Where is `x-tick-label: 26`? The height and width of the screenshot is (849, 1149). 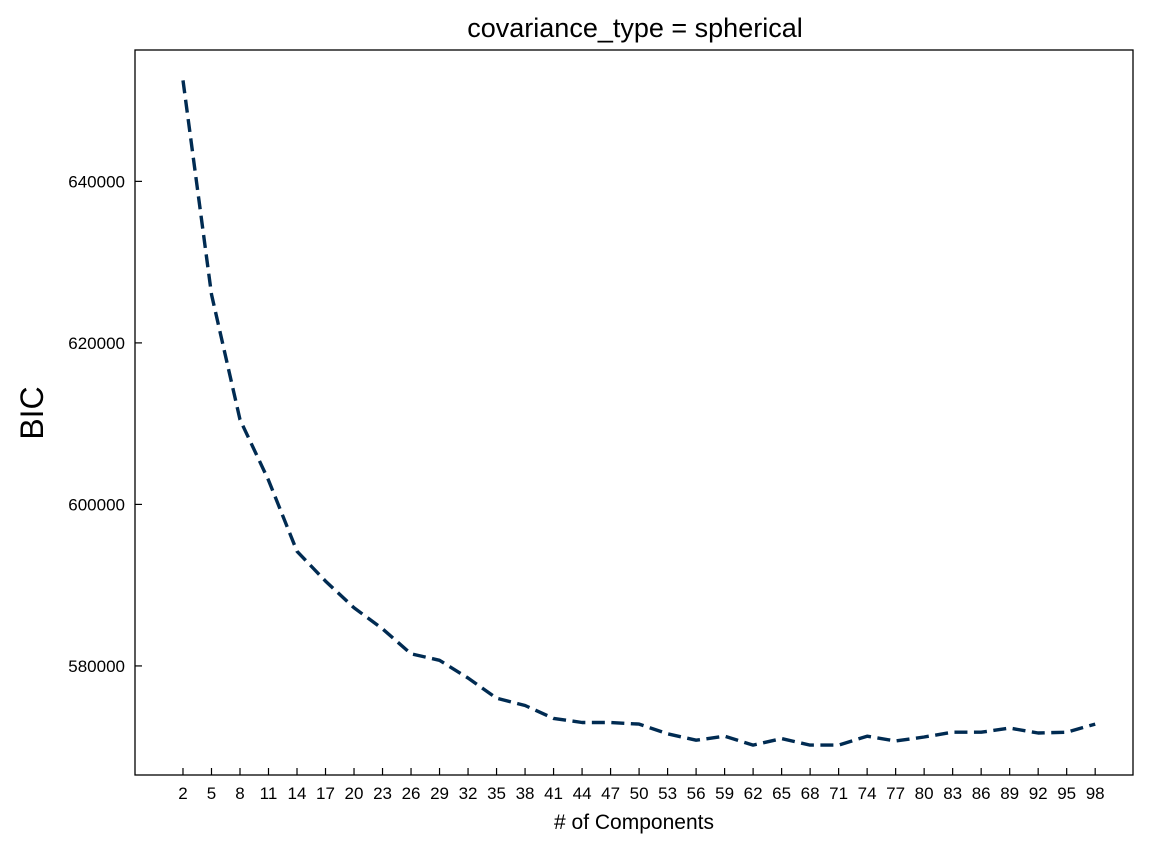
x-tick-label: 26 is located at coordinates (411, 793).